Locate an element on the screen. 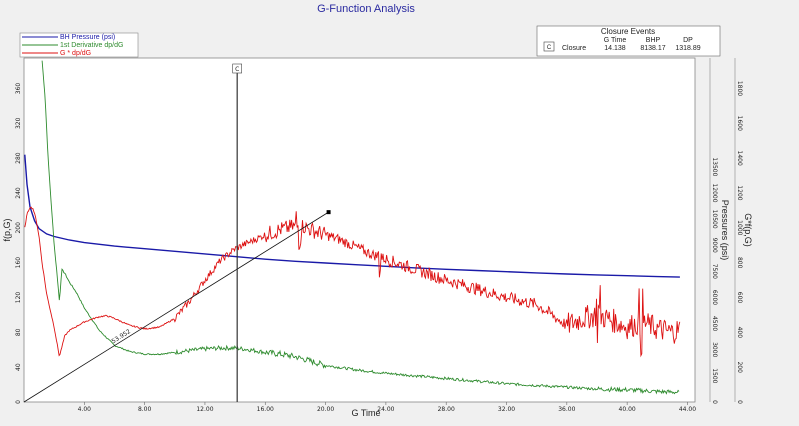  closure-marker-flag is located at coordinates (237, 68).